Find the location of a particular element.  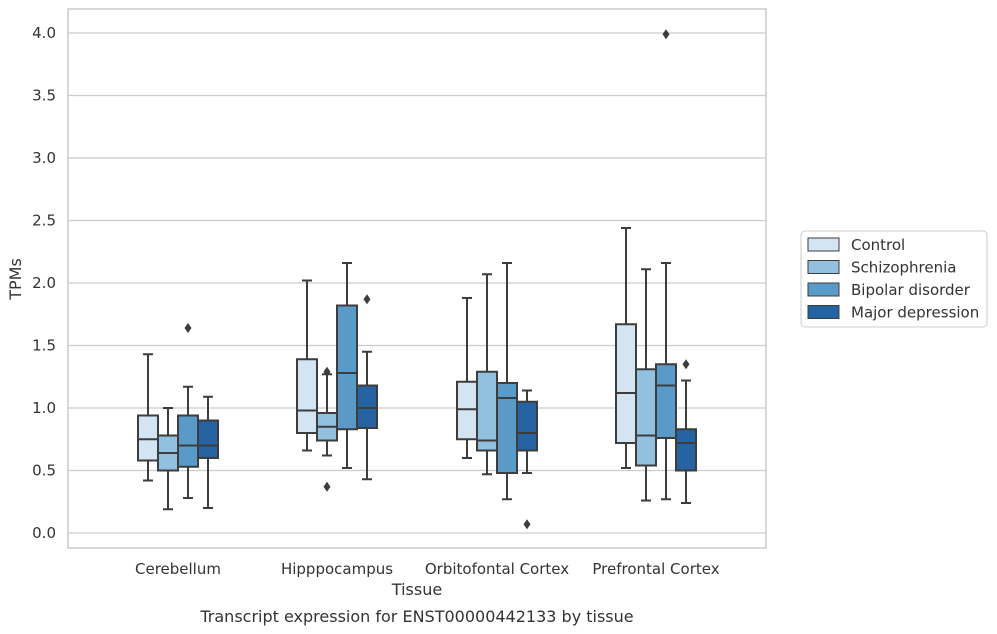

box-schizophrenia-orbitofontal-cortex is located at coordinates (487, 374).